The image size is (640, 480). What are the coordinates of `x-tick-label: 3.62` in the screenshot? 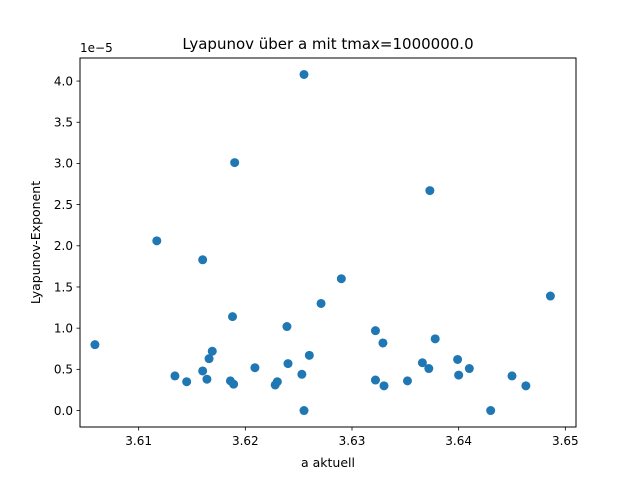 It's located at (245, 441).